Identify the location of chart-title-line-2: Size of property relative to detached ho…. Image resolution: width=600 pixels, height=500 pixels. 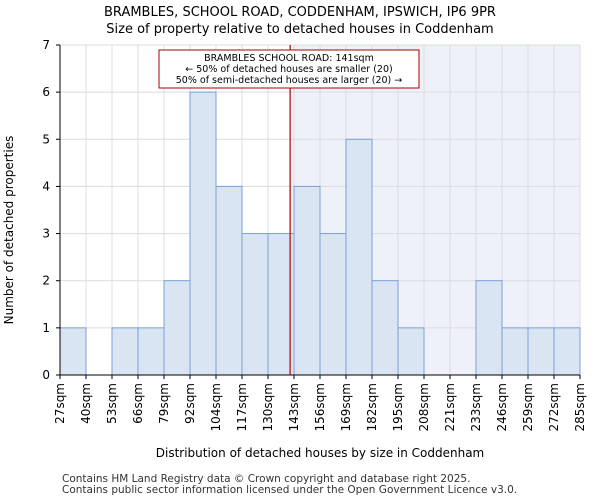
(299, 29).